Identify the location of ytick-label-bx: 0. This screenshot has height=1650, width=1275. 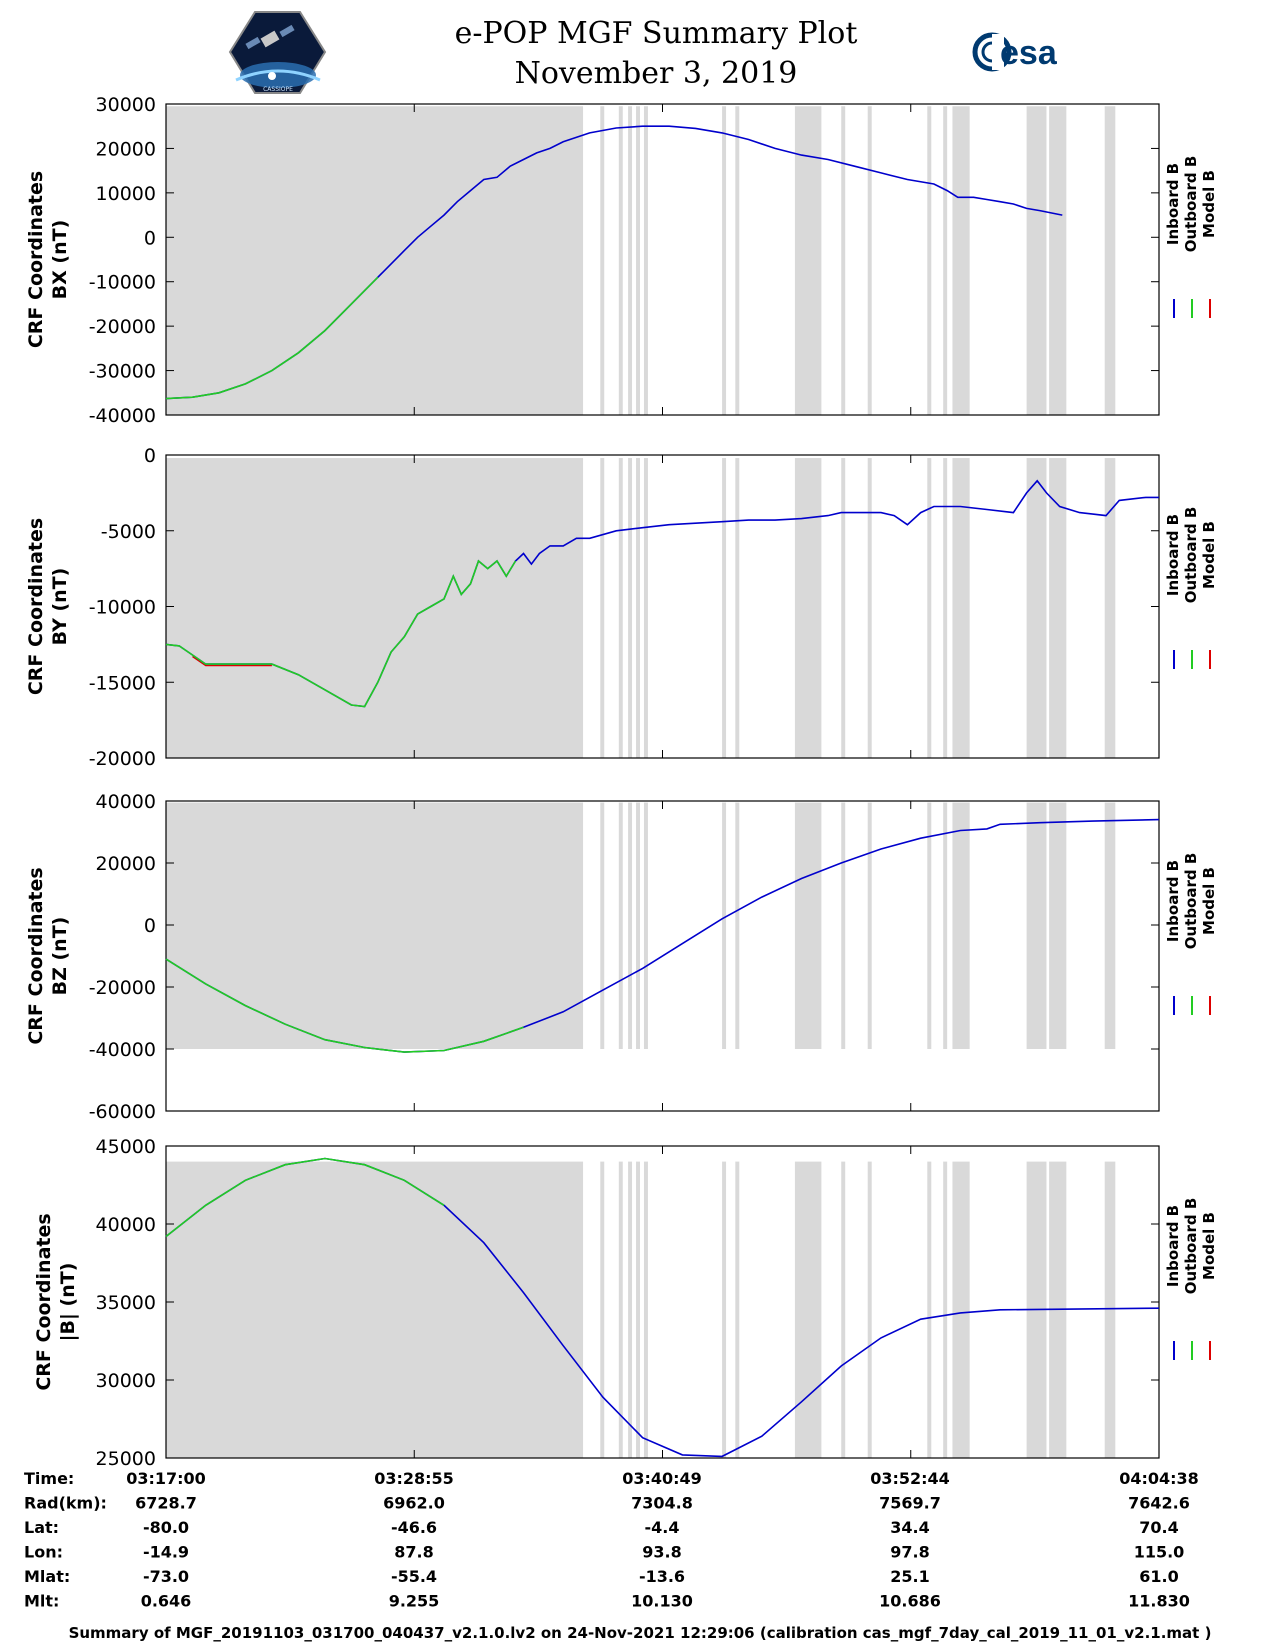
(150, 238).